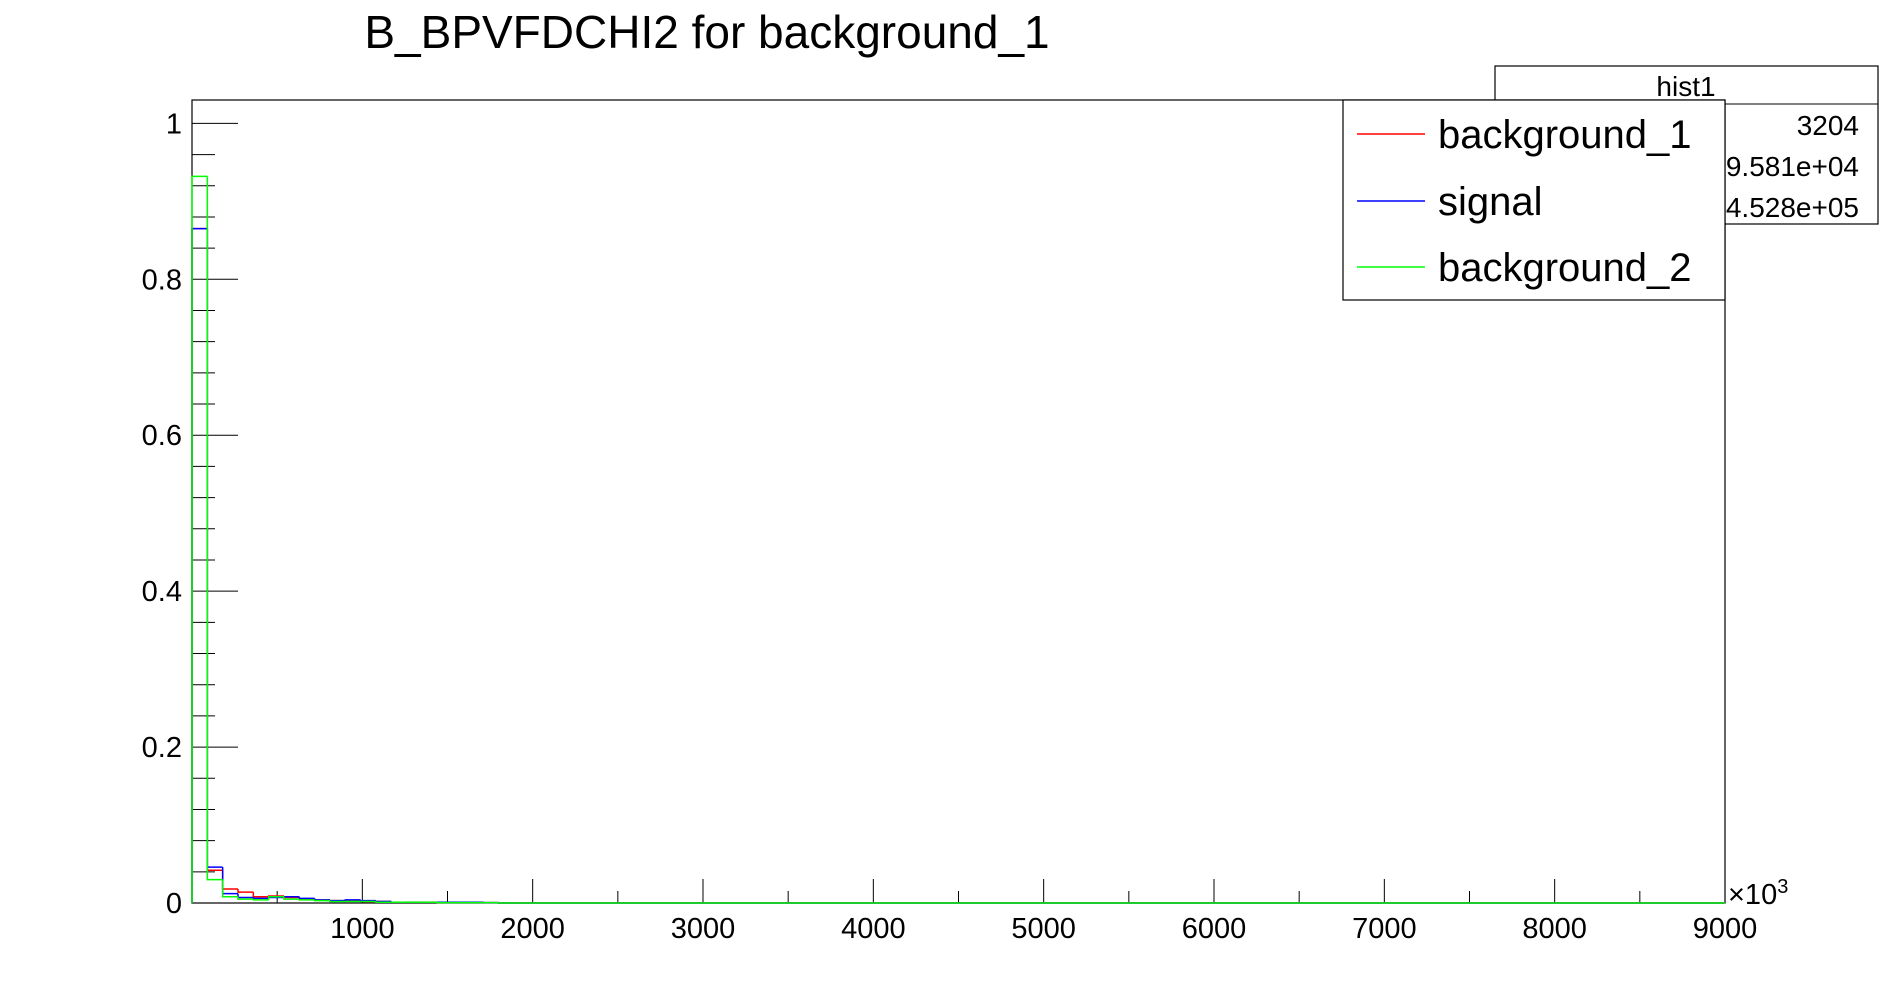 Image resolution: width=1898 pixels, height=994 pixels. Describe the element at coordinates (1725, 929) in the screenshot. I see `x-tick-label: 9000` at that location.